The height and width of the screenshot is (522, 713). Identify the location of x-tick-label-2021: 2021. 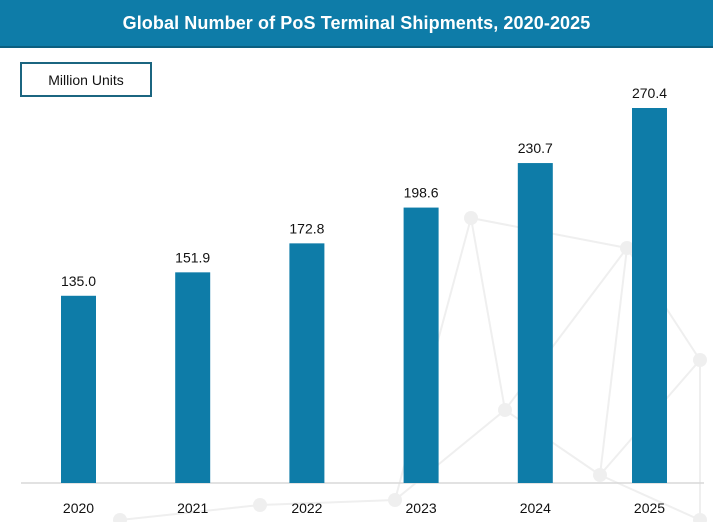
(192, 508).